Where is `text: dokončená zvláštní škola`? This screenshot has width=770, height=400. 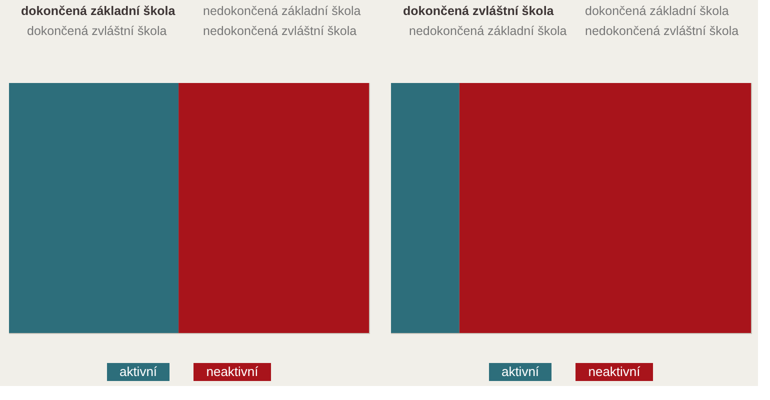
text: dokončená zvláštní škola is located at coordinates (97, 31).